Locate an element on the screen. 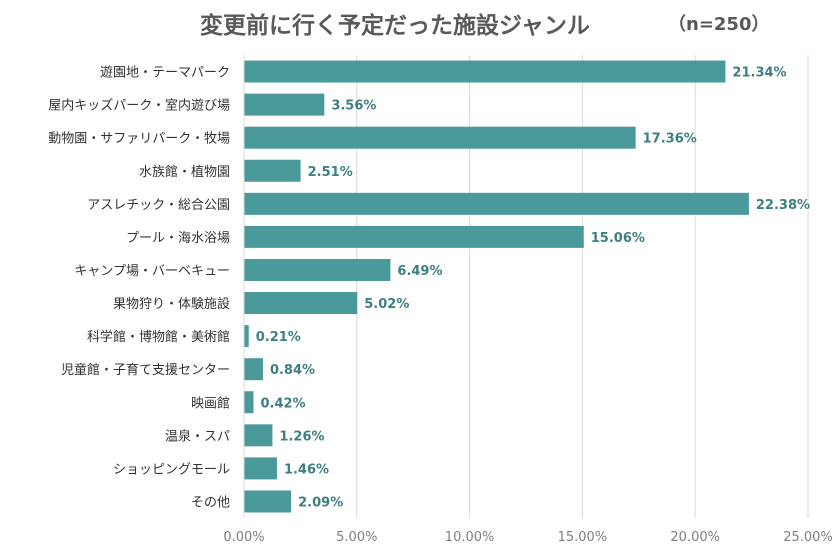 The height and width of the screenshot is (544, 840). x-tick-label: 25.00% is located at coordinates (808, 537).